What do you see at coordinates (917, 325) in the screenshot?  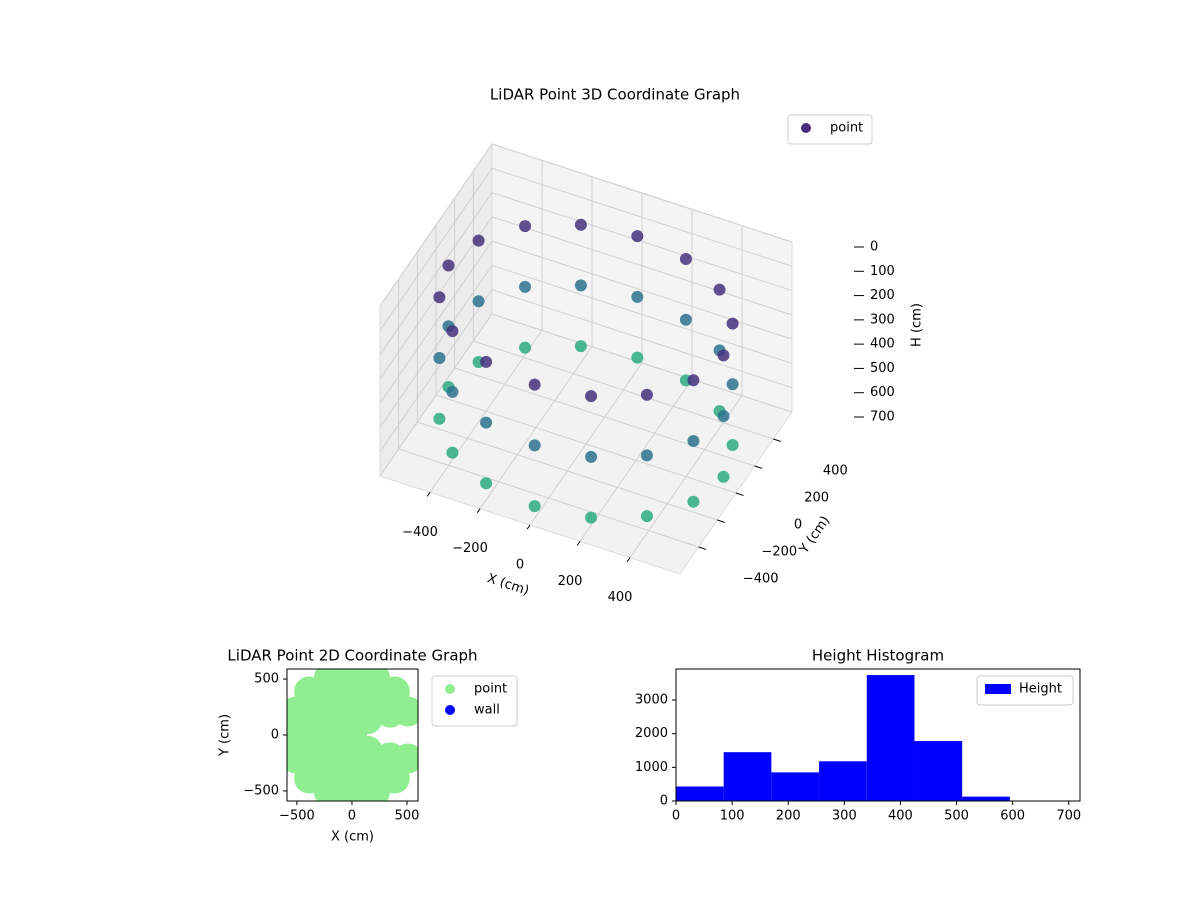 I see `z-axis-label: H (cm)` at bounding box center [917, 325].